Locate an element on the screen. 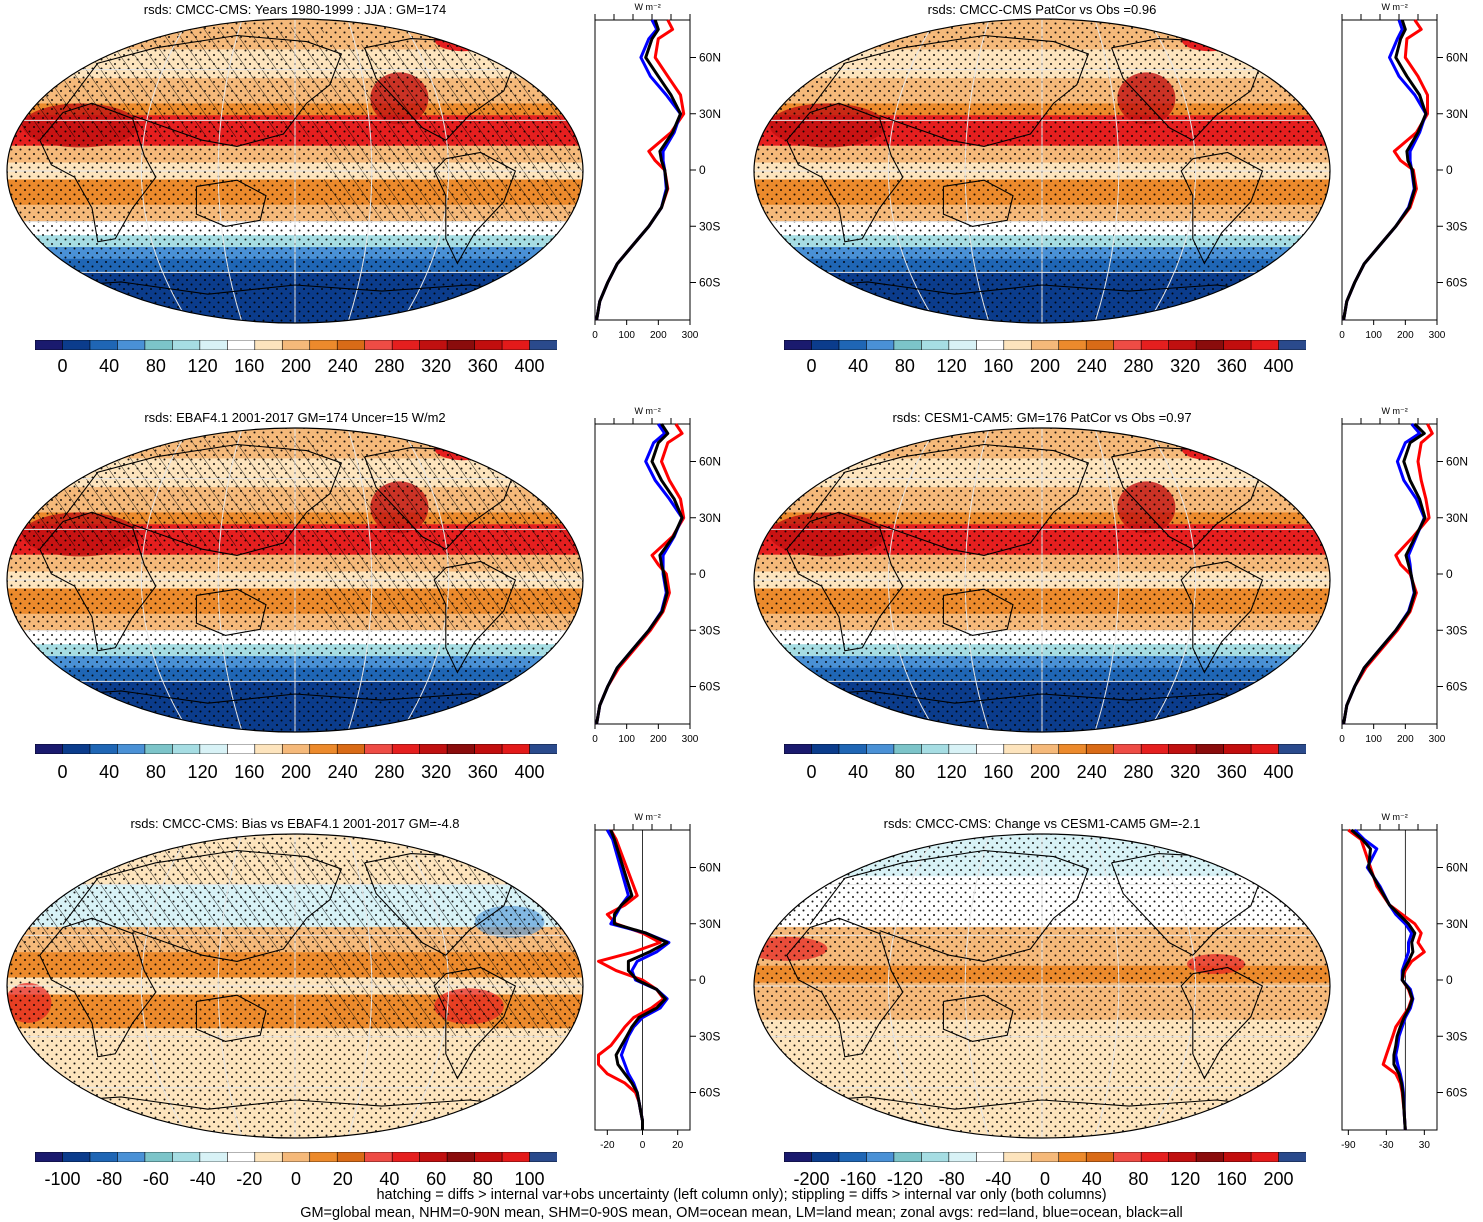  zonal-x-label: 200 is located at coordinates (658, 335).